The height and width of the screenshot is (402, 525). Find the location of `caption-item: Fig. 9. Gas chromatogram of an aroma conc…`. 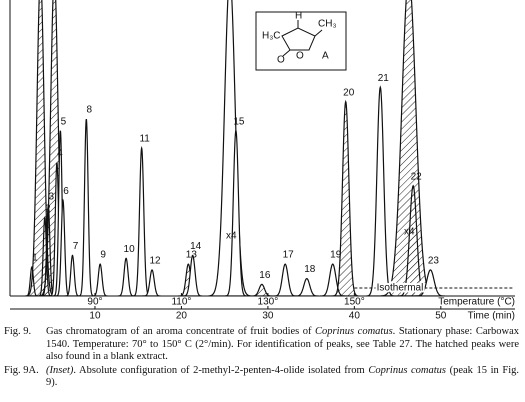

caption-item: Fig. 9. Gas chromatogram of an aroma conc… is located at coordinates (261, 345).